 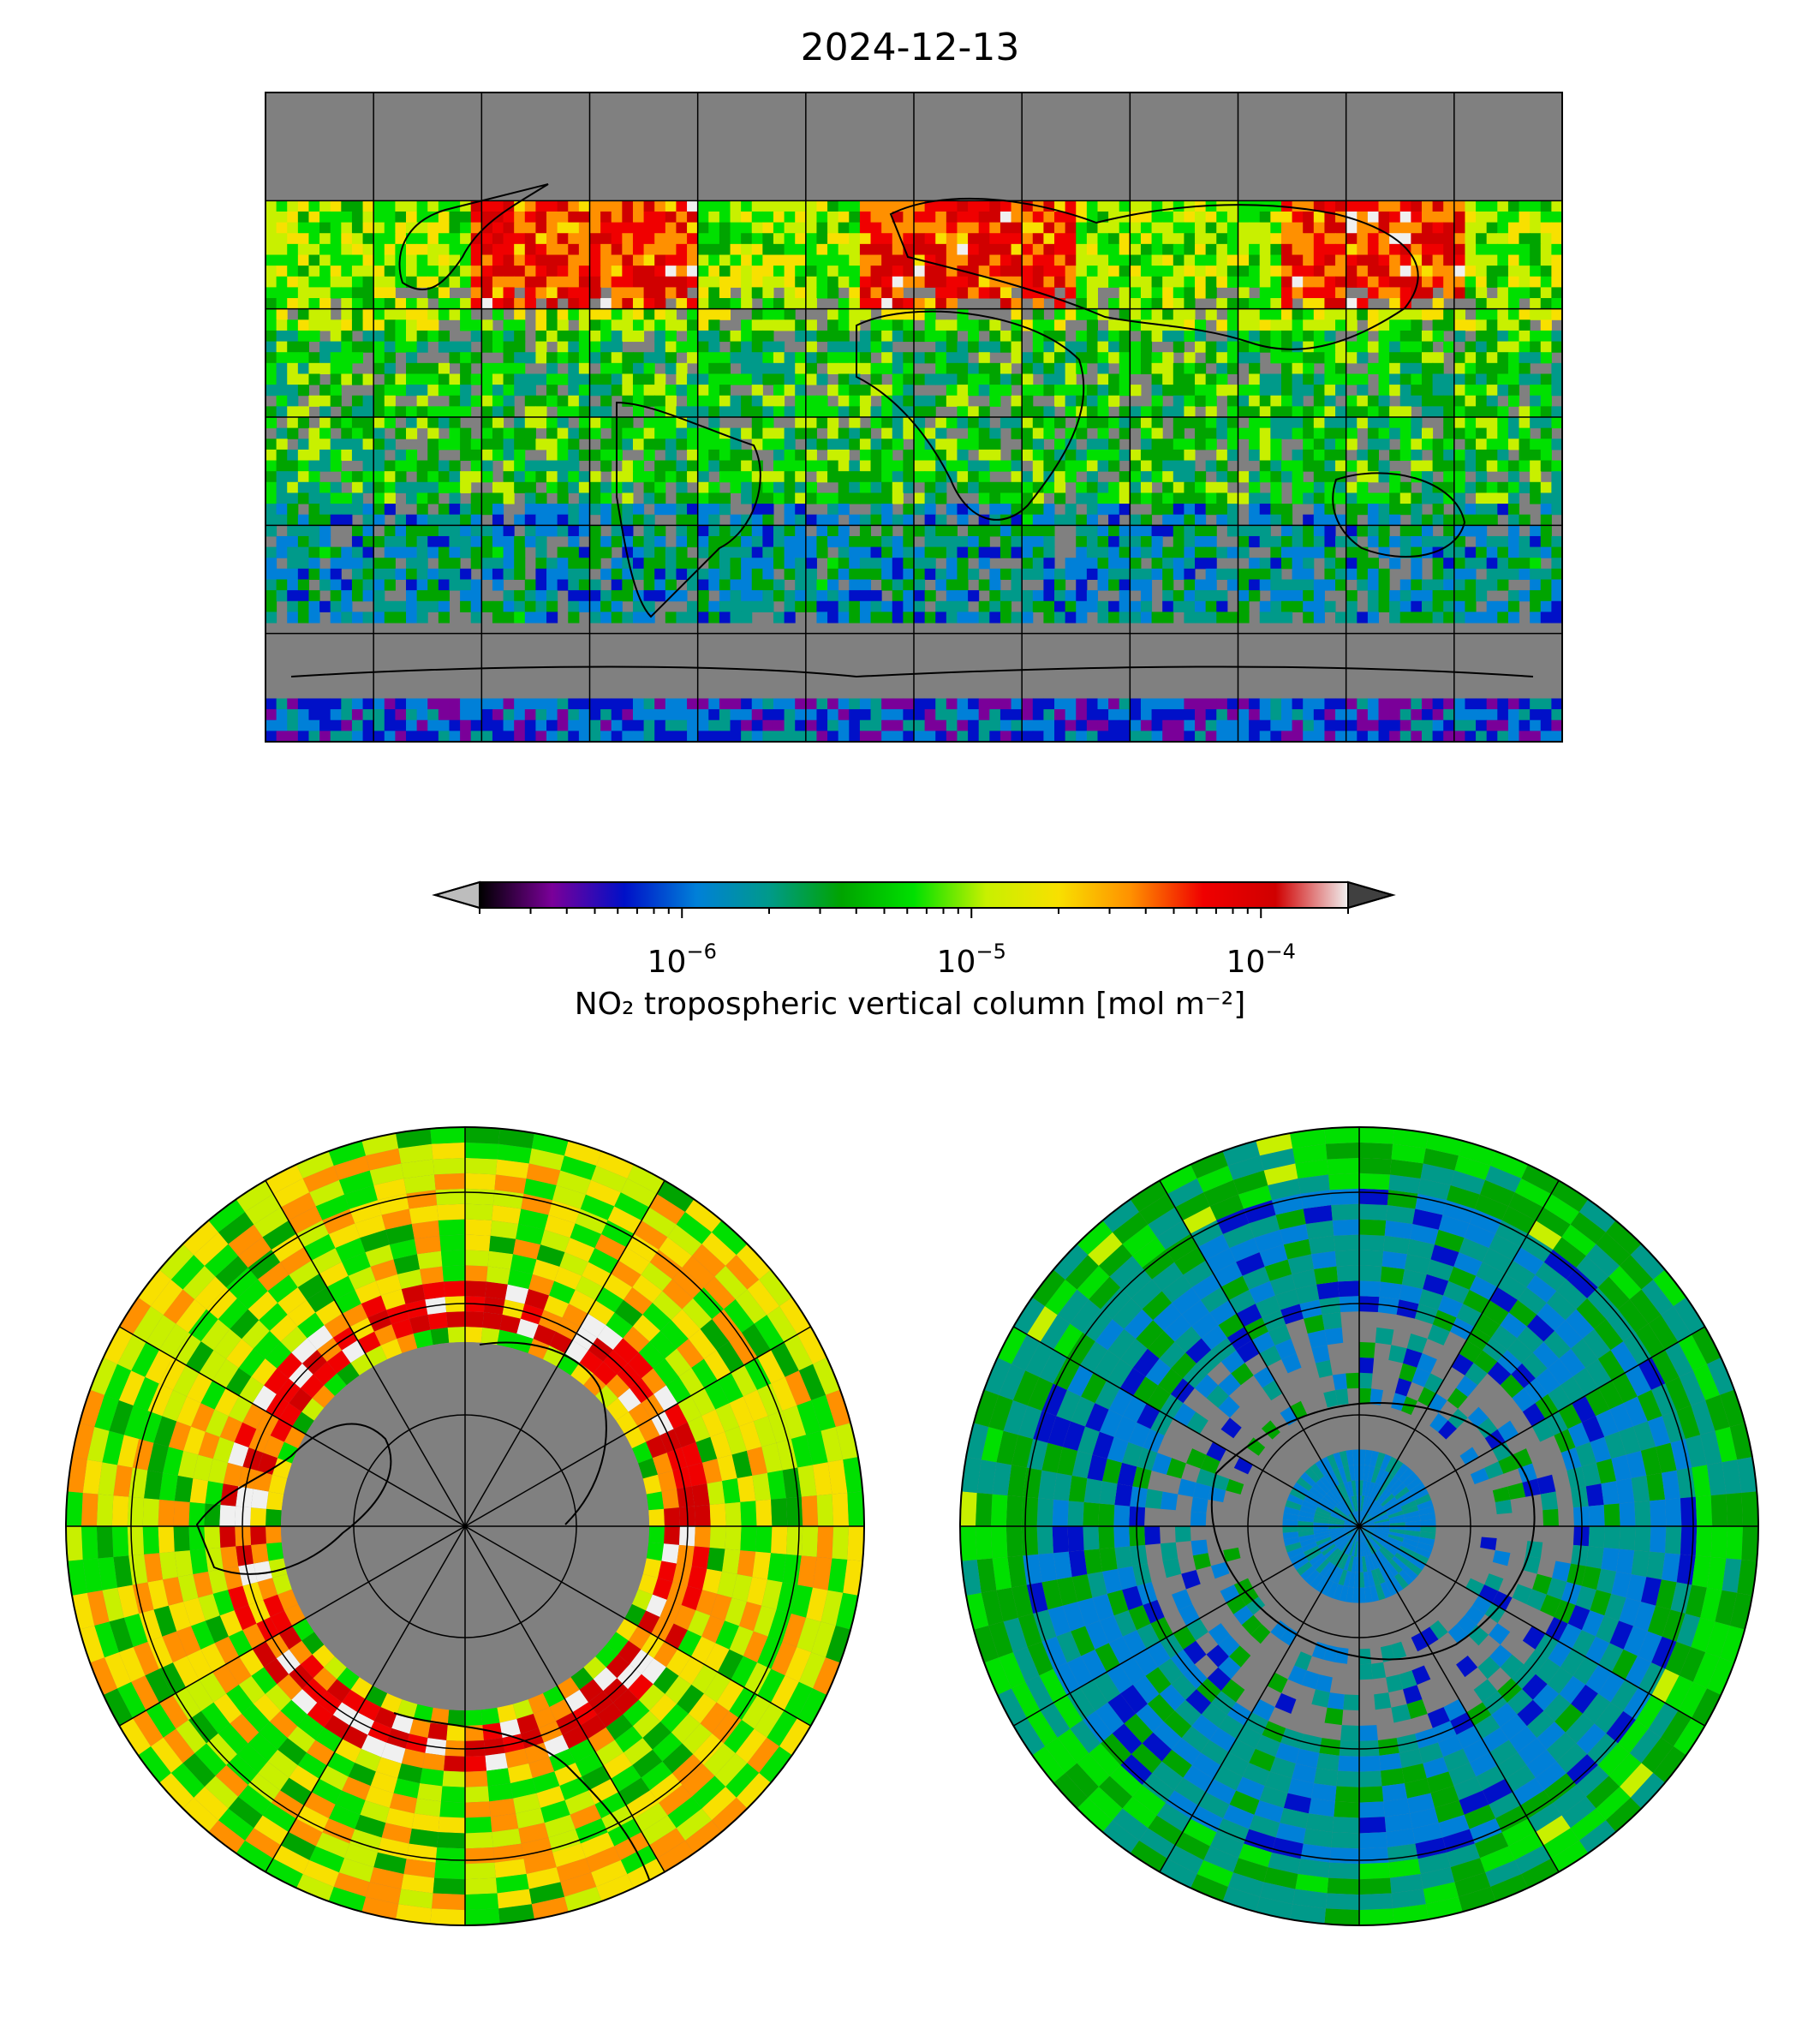 What do you see at coordinates (912, 671) in the screenshot?
I see `coast-antarctica` at bounding box center [912, 671].